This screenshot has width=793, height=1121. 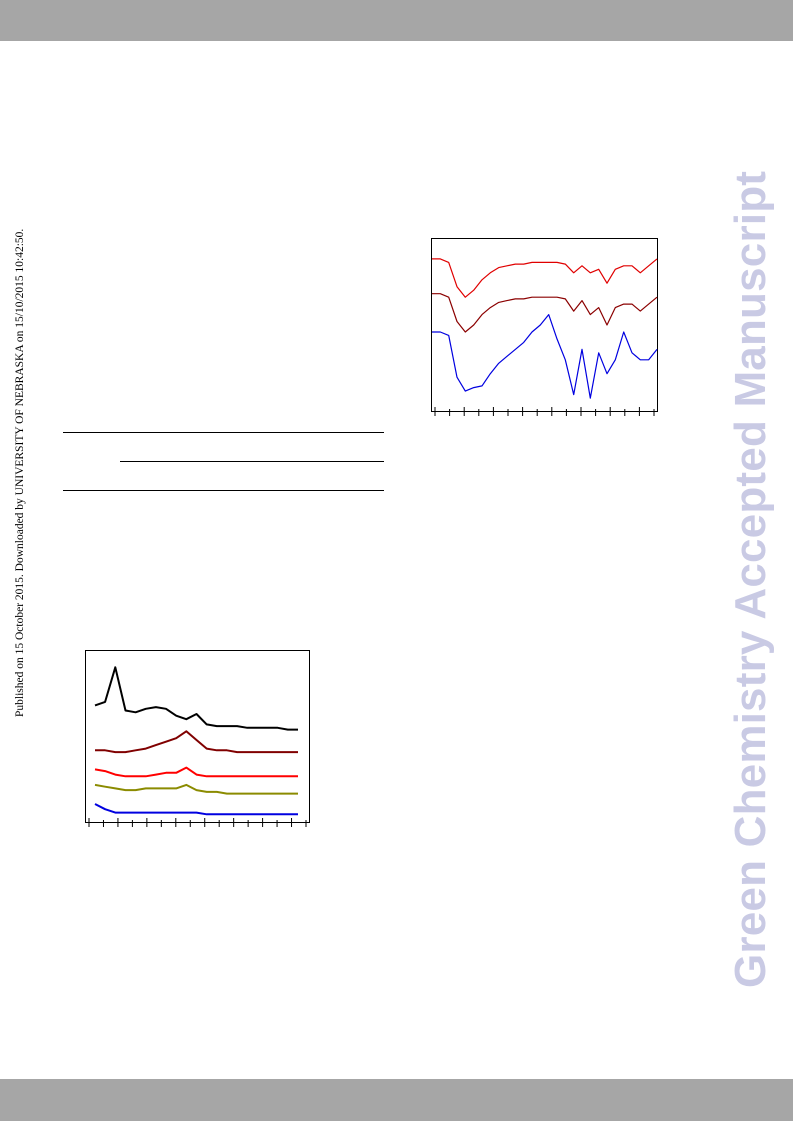 I want to click on header-band, so click(x=396, y=20).